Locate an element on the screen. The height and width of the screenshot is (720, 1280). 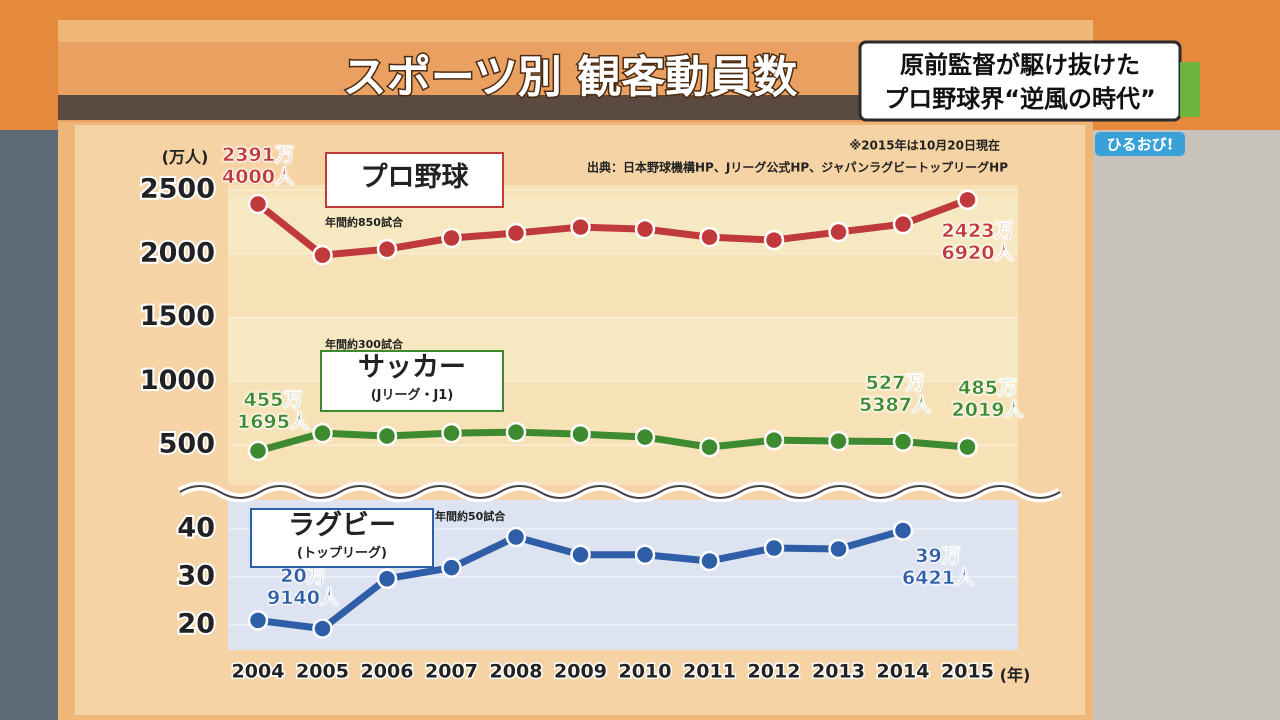
logo: ひるおび! is located at coordinates (1140, 145).